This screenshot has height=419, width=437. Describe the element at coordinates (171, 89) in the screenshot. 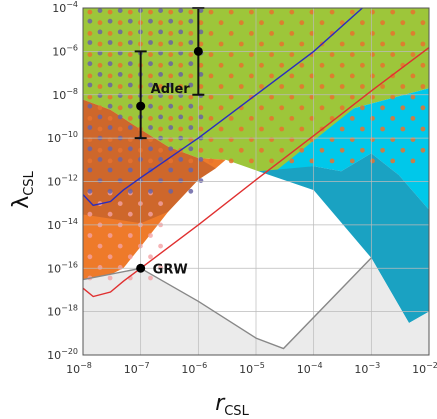

I see `point-label-1: Adler` at that location.